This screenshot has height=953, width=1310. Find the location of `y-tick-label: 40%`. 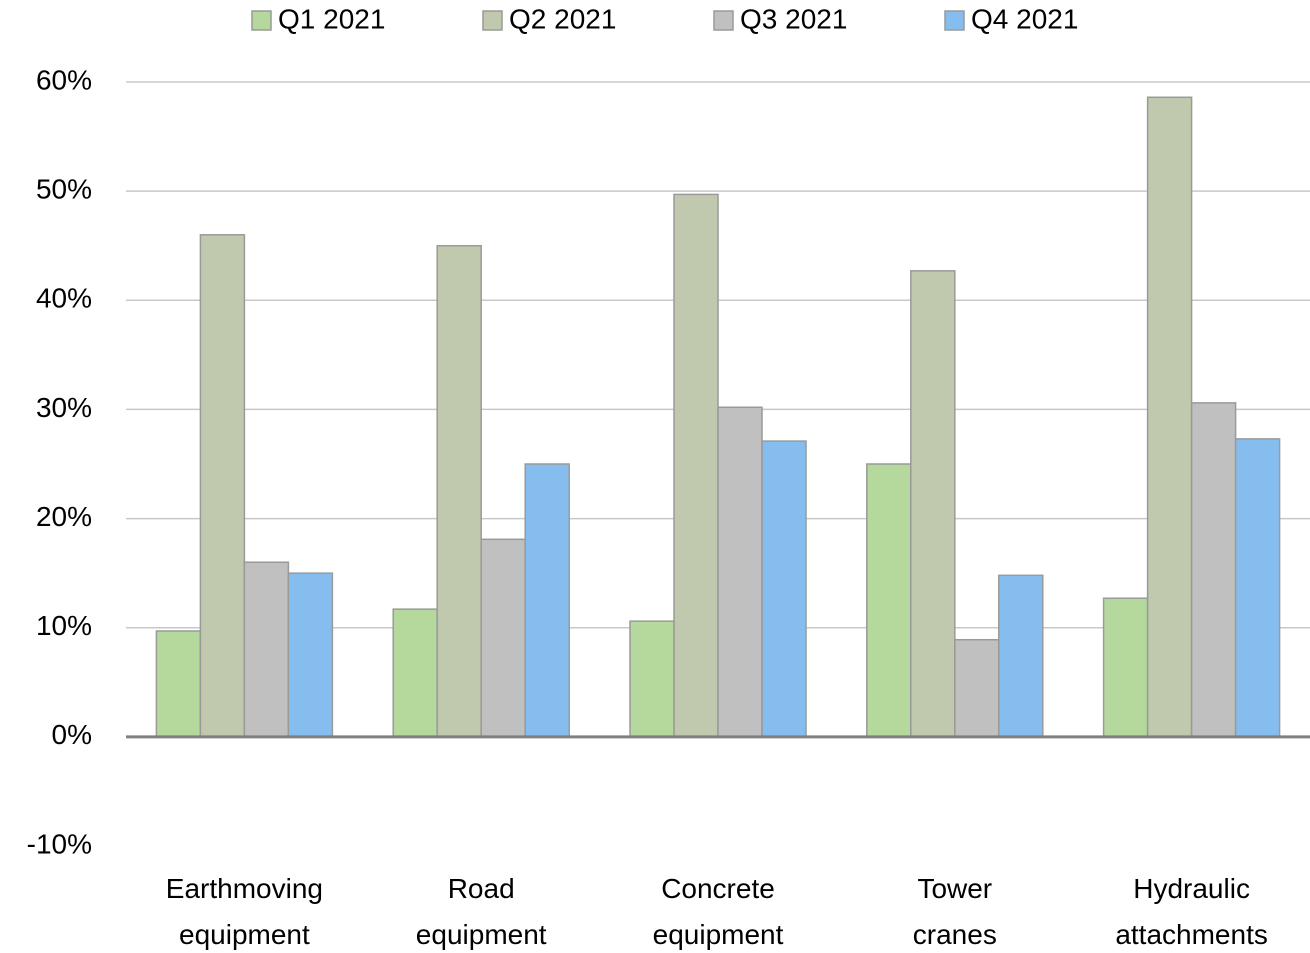

y-tick-label: 40% is located at coordinates (64, 298).